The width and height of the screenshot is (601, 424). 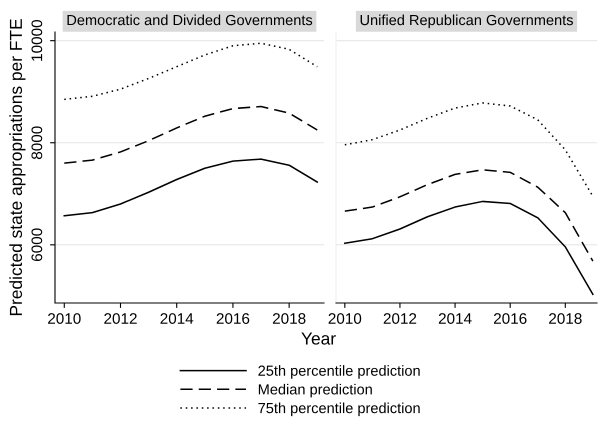 What do you see at coordinates (315, 391) in the screenshot?
I see `legend-label: Median prediction` at bounding box center [315, 391].